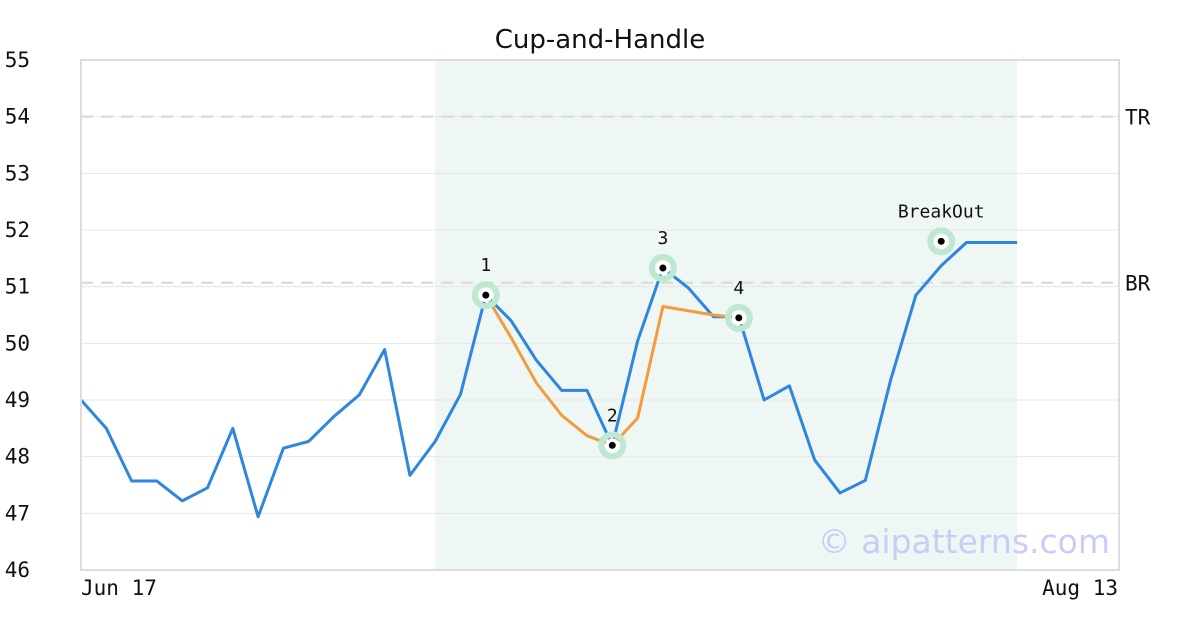 The height and width of the screenshot is (630, 1200). What do you see at coordinates (941, 211) in the screenshot?
I see `annotation-label-breakout: BreakOut` at bounding box center [941, 211].